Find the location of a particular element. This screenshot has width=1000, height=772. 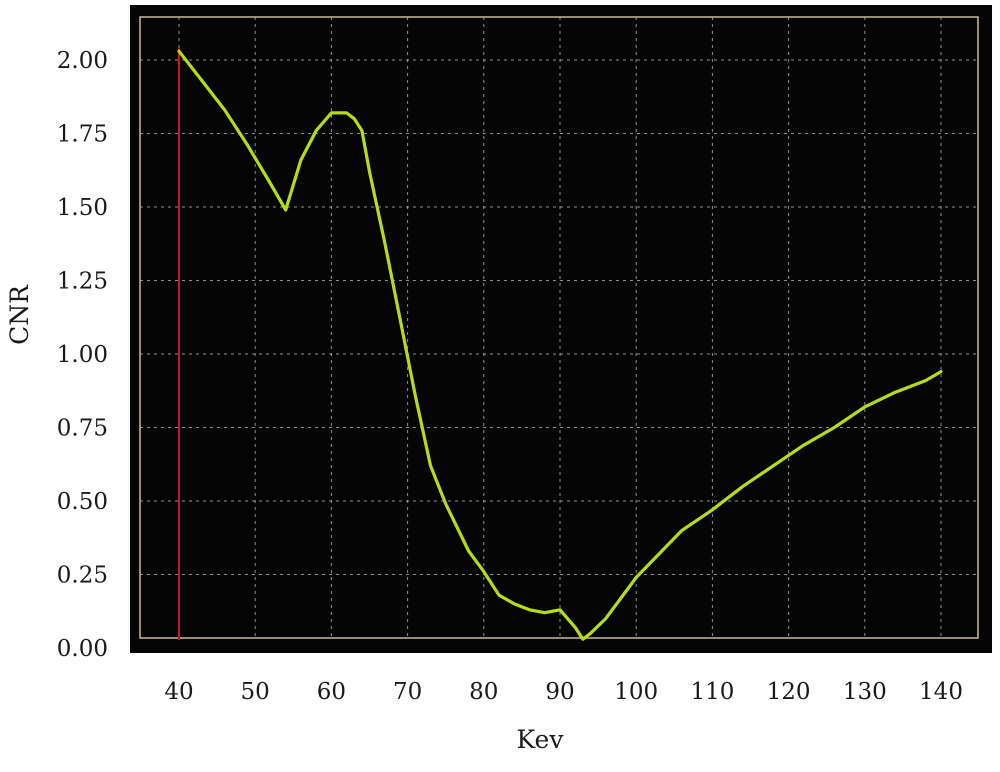

y-tick-label: 1.25 is located at coordinates (82, 282).